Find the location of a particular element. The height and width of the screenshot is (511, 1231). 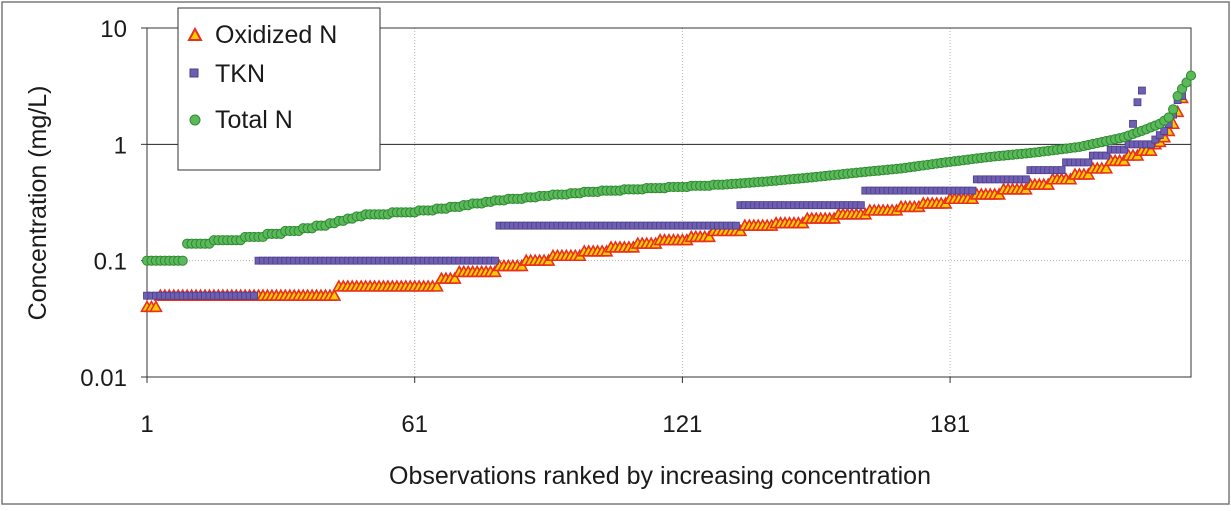

legend: Oxidized N TKN Total N is located at coordinates (279, 89).